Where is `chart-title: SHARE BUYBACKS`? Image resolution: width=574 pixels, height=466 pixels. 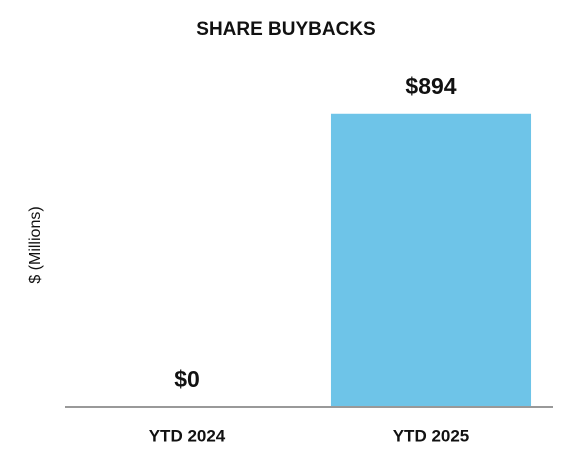
chart-title: SHARE BUYBACKS is located at coordinates (285, 29).